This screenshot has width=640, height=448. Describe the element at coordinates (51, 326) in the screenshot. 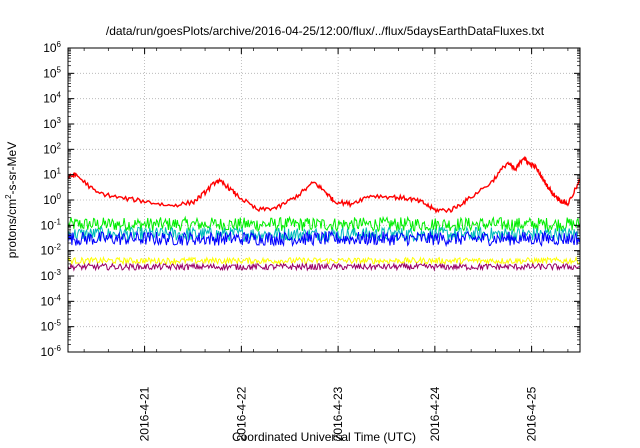

I see `y-tick-label: 10⁻⁵` at that location.